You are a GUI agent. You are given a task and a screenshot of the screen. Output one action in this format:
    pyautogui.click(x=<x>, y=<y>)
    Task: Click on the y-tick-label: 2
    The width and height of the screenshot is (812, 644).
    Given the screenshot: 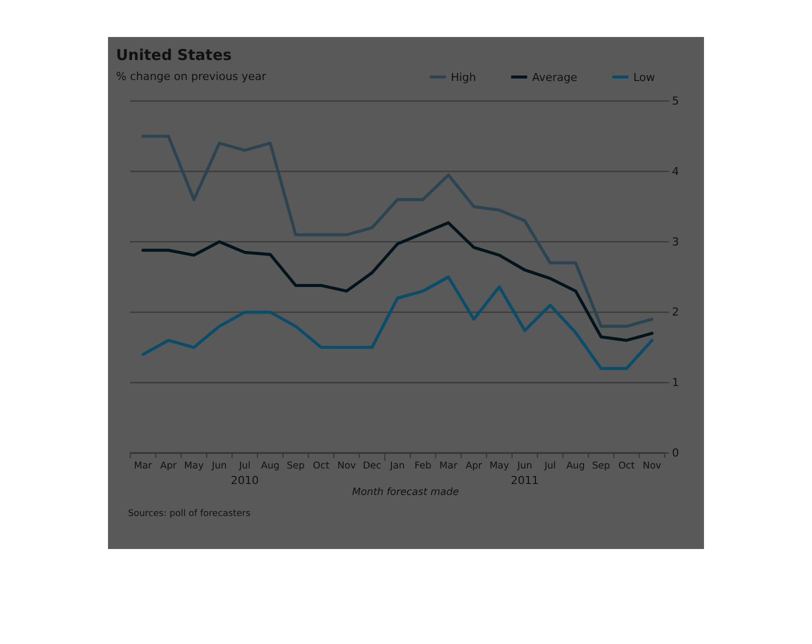 What is the action you would take?
    pyautogui.click(x=675, y=312)
    